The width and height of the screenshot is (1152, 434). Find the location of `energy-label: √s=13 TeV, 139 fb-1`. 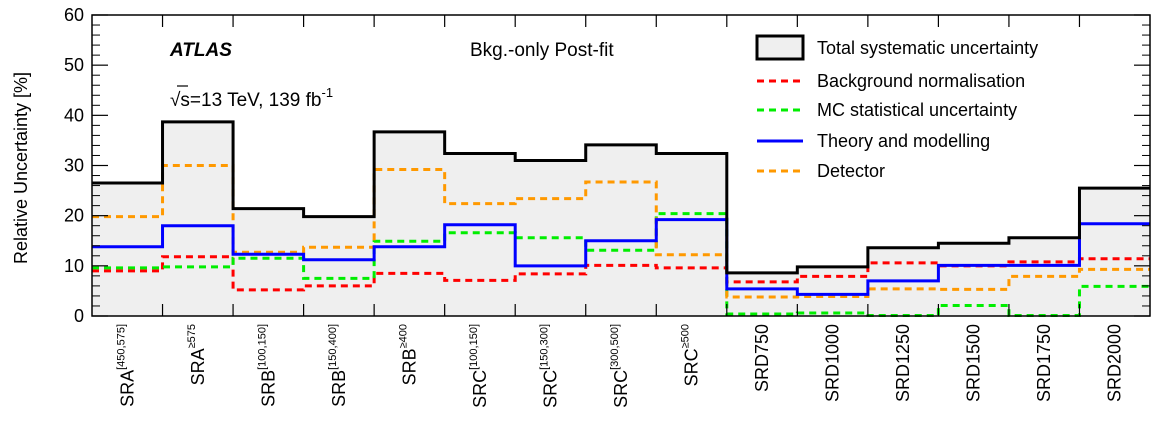

energy-label: √s=13 TeV, 139 fb-1 is located at coordinates (251, 98).